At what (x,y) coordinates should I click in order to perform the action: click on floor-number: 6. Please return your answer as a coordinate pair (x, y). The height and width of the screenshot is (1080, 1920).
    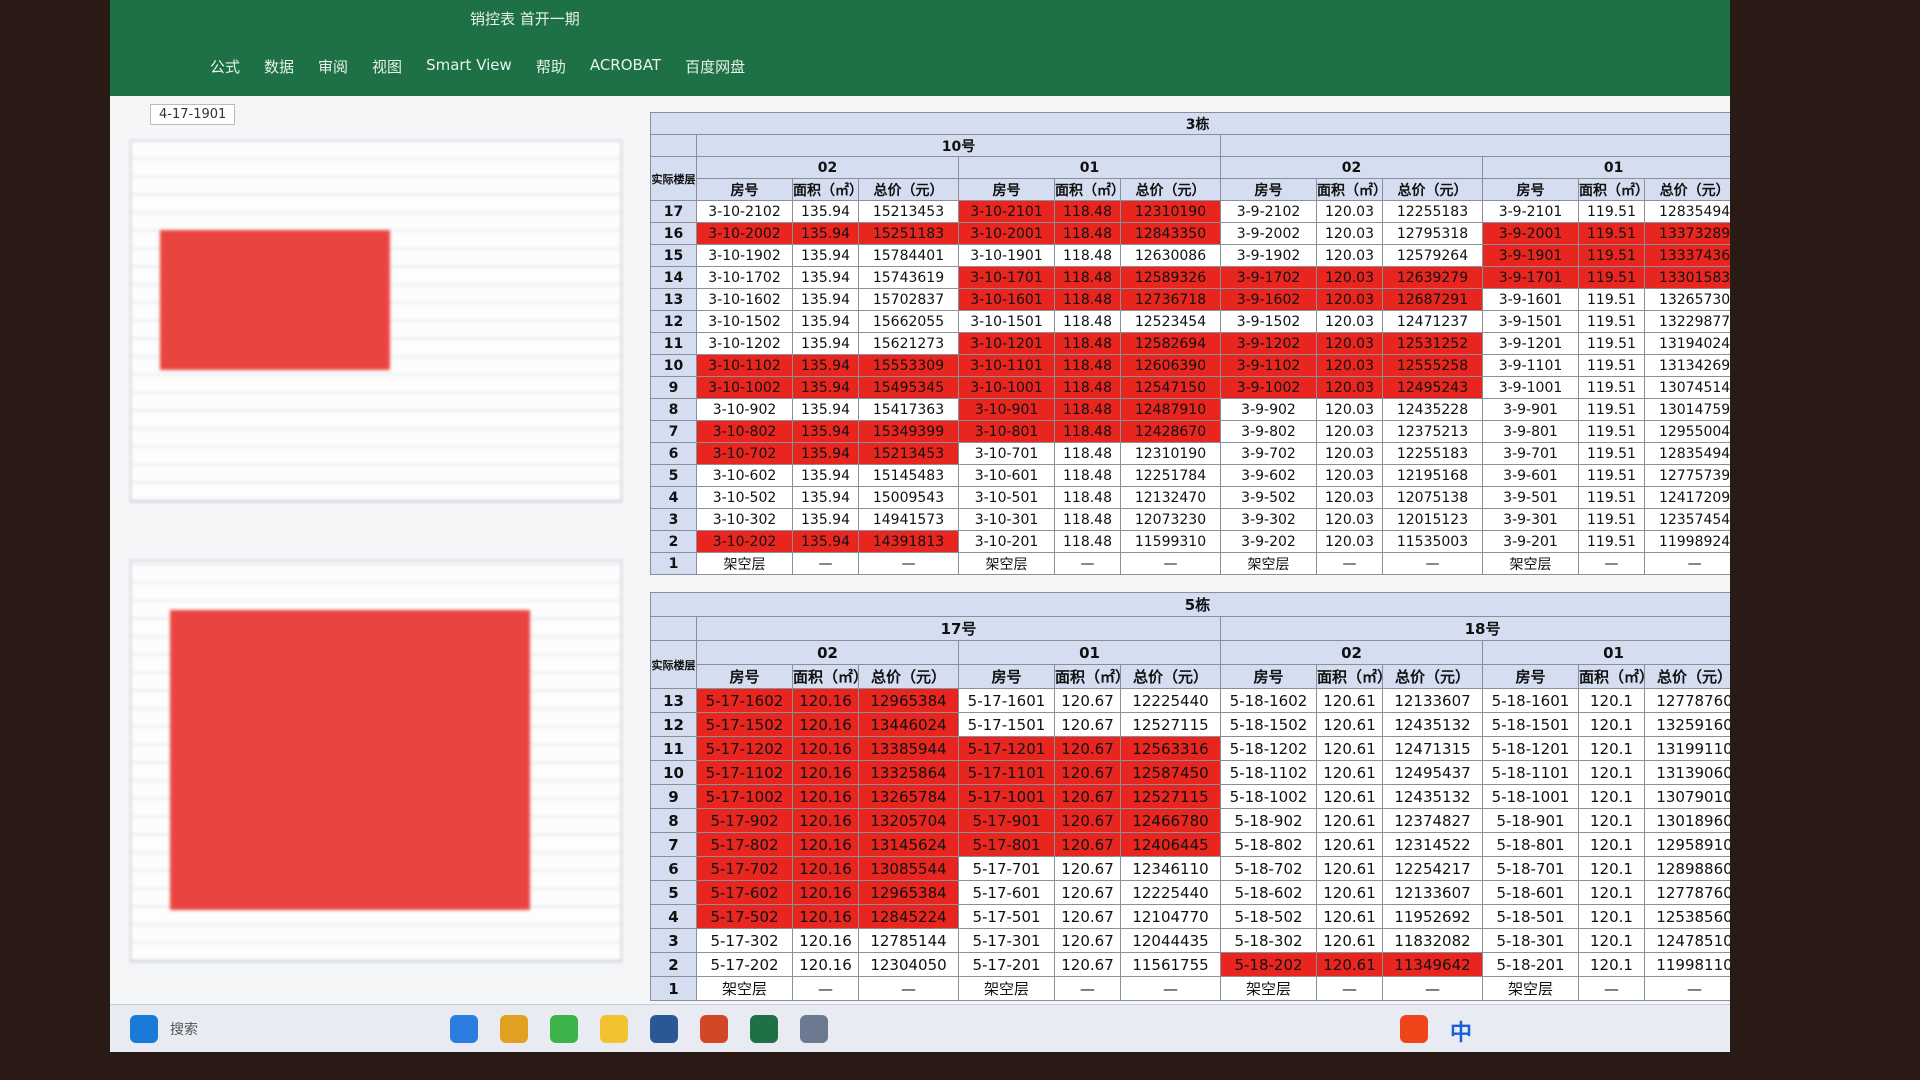
    Looking at the image, I should click on (673, 868).